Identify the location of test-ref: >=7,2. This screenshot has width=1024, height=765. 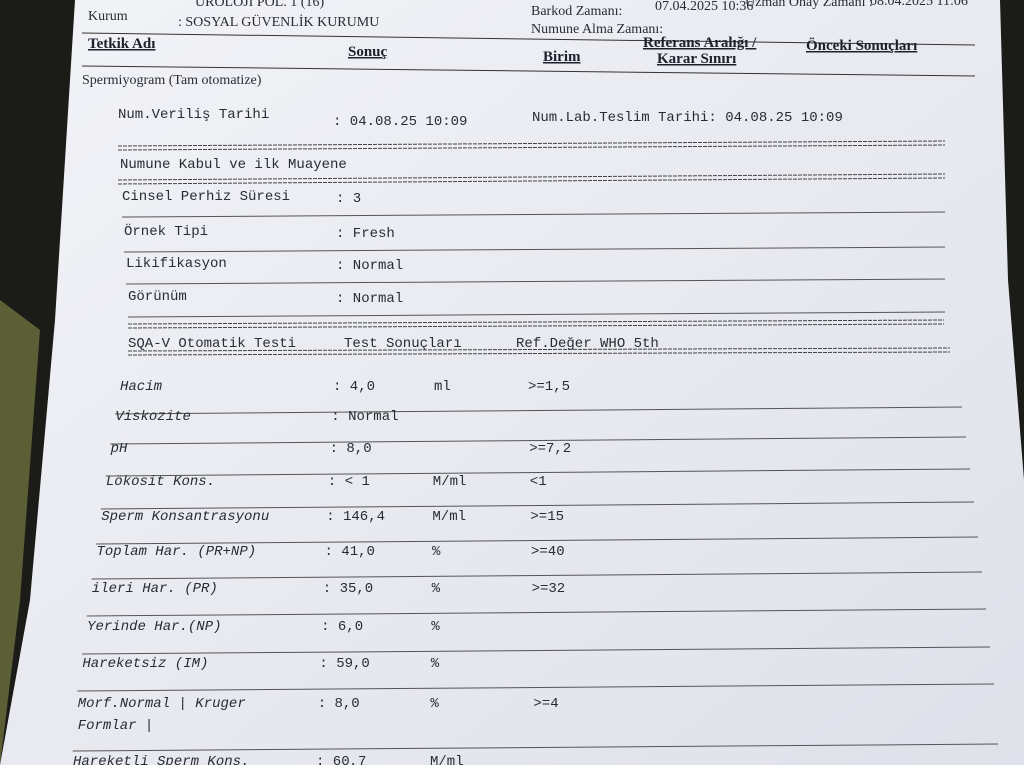
(550, 449).